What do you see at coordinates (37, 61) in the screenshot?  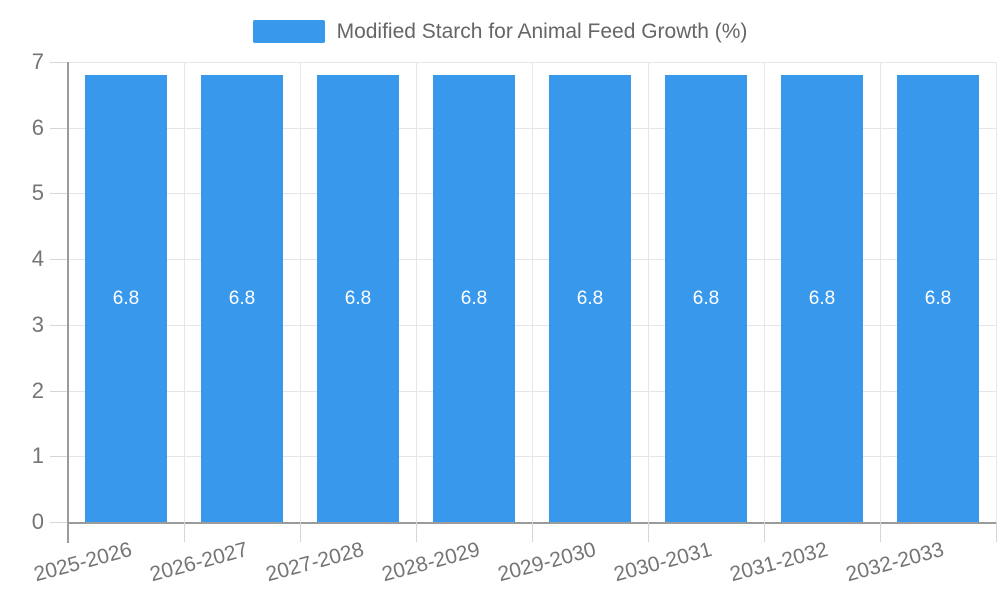 I see `y-axis-tick-label: 7` at bounding box center [37, 61].